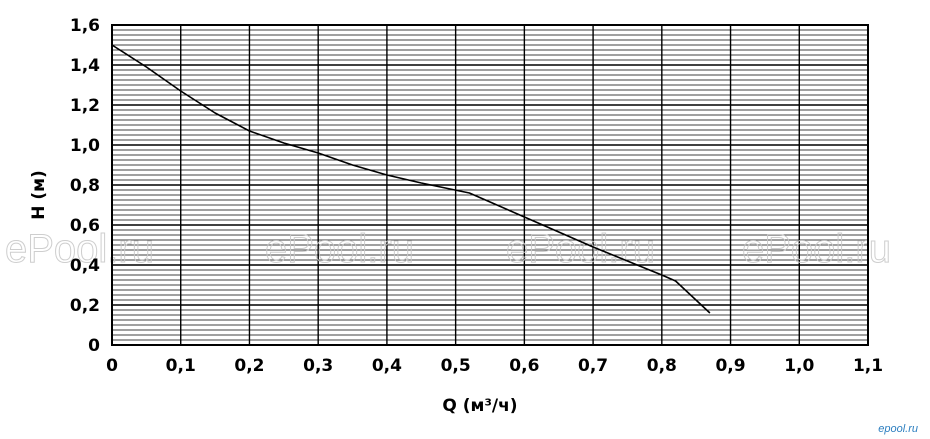 The width and height of the screenshot is (930, 439). What do you see at coordinates (318, 366) in the screenshot?
I see `x-tick-label: 0,3` at bounding box center [318, 366].